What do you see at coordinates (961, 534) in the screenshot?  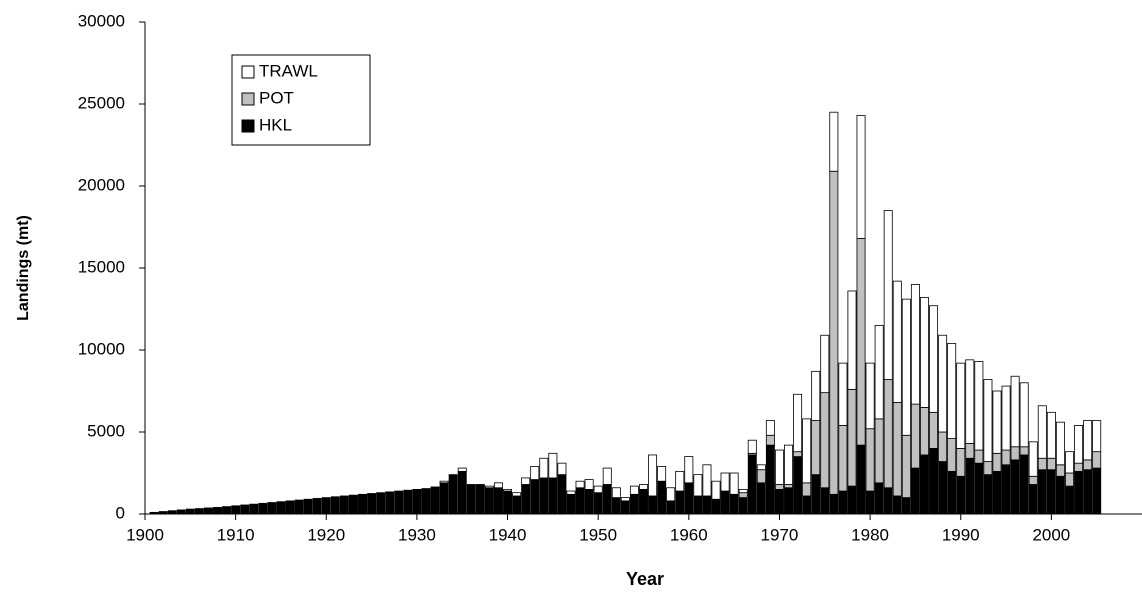 I see `x-tick-label: 1990` at bounding box center [961, 534].